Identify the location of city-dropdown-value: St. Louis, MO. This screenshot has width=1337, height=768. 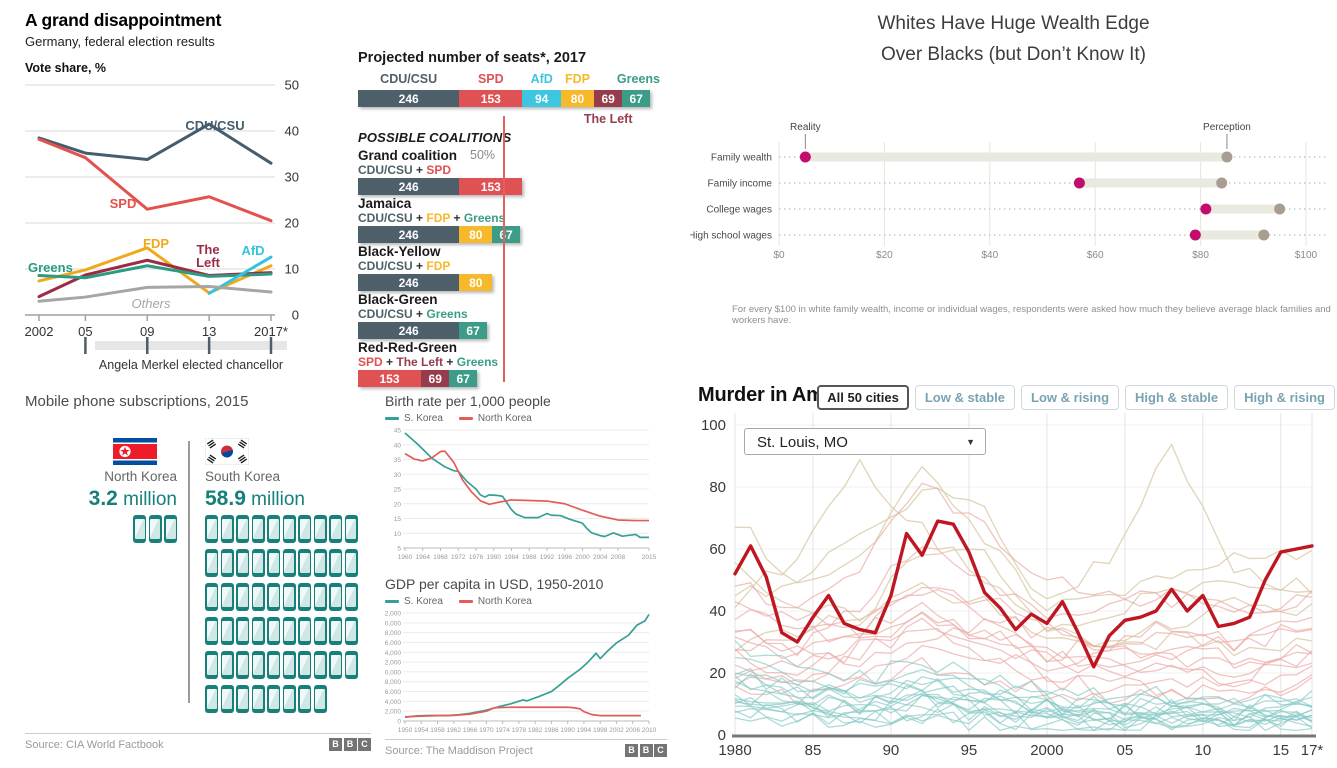
(802, 442).